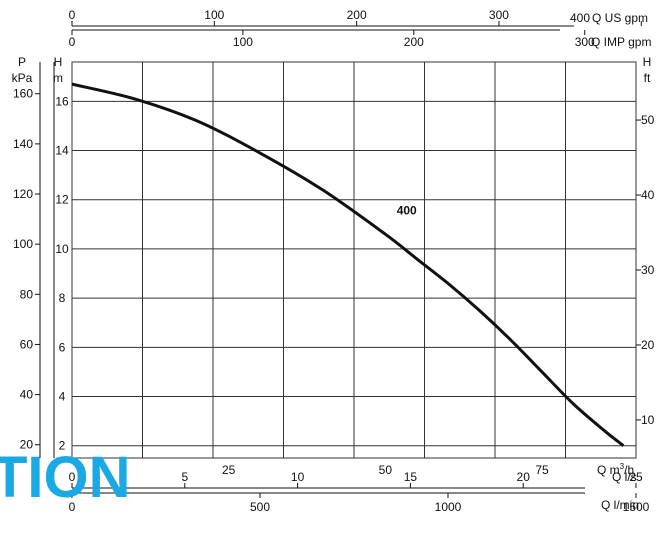  I want to click on head-ft-axis-title: H, so click(647, 62).